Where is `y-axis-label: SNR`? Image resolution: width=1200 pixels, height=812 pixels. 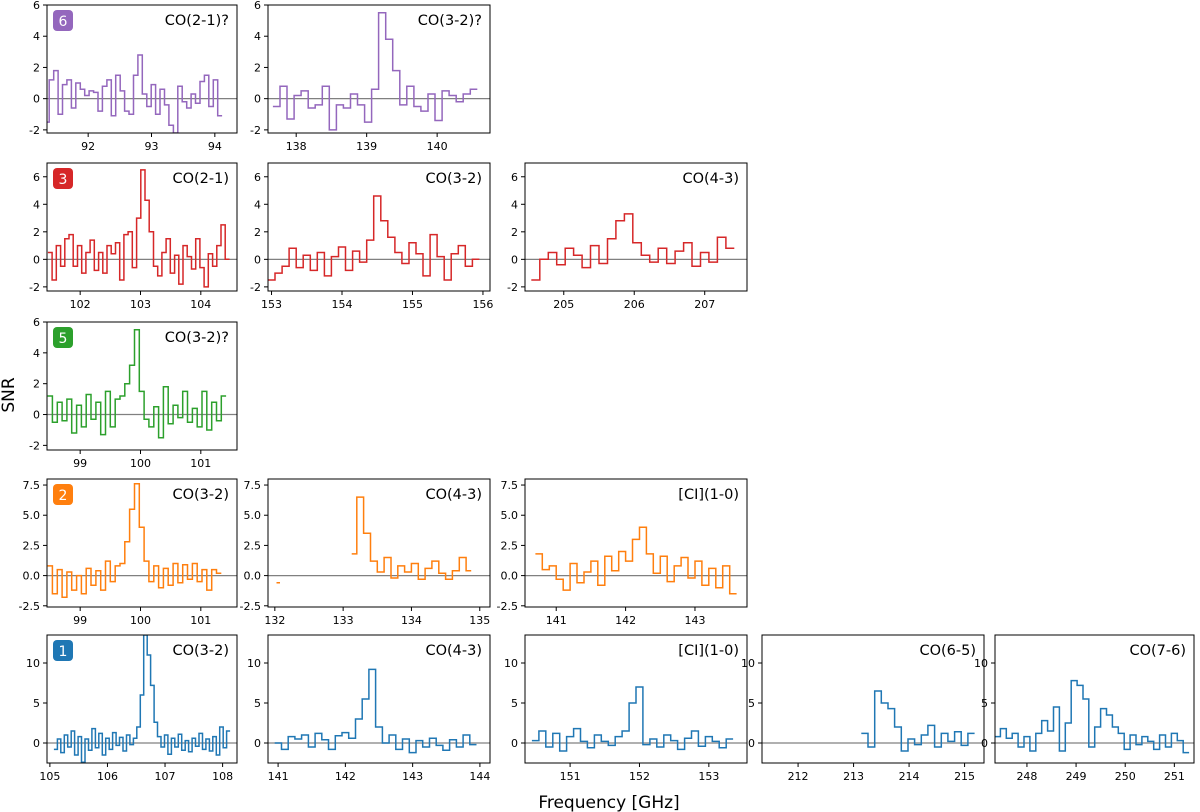 y-axis-label: SNR is located at coordinates (9, 395).